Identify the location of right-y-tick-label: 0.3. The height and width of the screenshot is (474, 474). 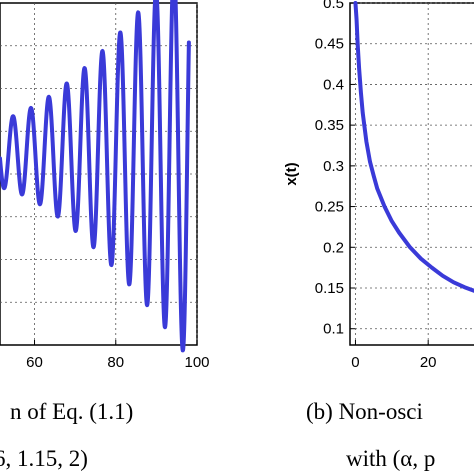
(333, 166).